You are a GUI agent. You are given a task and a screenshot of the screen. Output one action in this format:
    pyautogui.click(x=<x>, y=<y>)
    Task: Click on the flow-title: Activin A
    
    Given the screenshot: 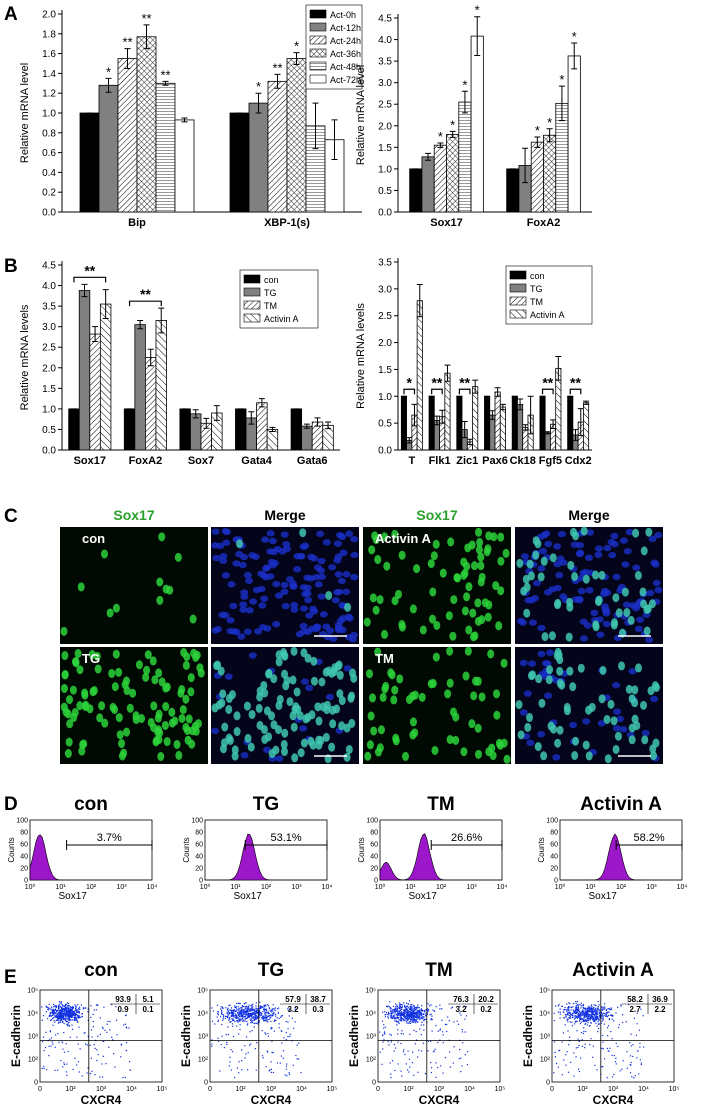 What is the action you would take?
    pyautogui.click(x=613, y=970)
    